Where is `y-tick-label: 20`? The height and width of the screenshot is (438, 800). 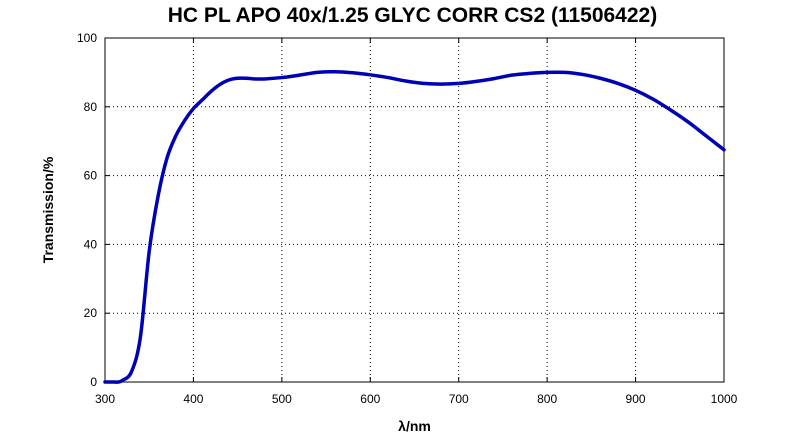 y-tick-label: 20 is located at coordinates (91, 313).